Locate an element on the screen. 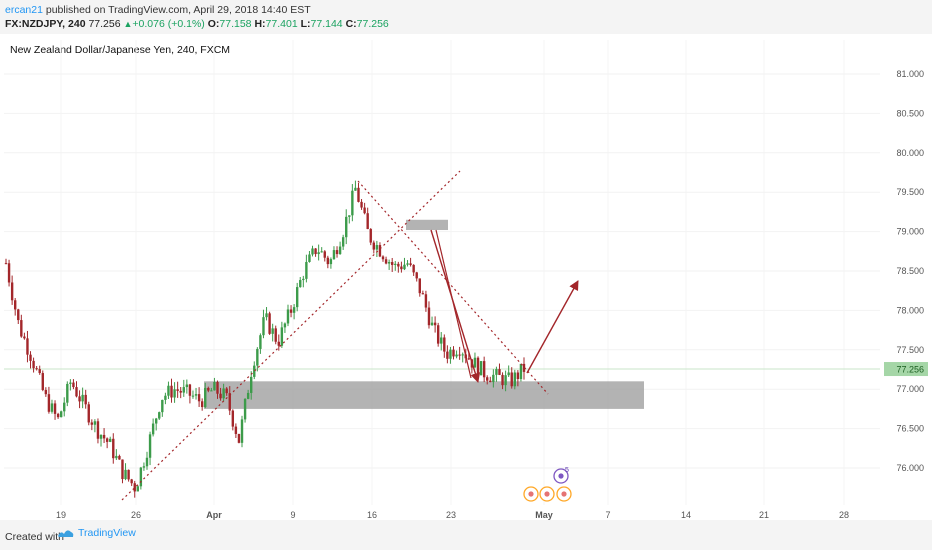  open-value: 77.158 is located at coordinates (235, 24).